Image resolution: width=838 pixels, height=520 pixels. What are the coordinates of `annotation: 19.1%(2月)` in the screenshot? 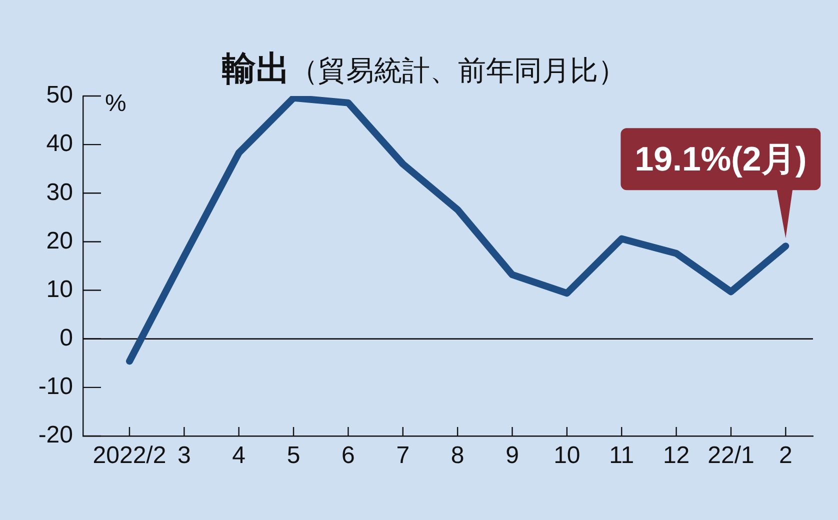 It's located at (720, 159).